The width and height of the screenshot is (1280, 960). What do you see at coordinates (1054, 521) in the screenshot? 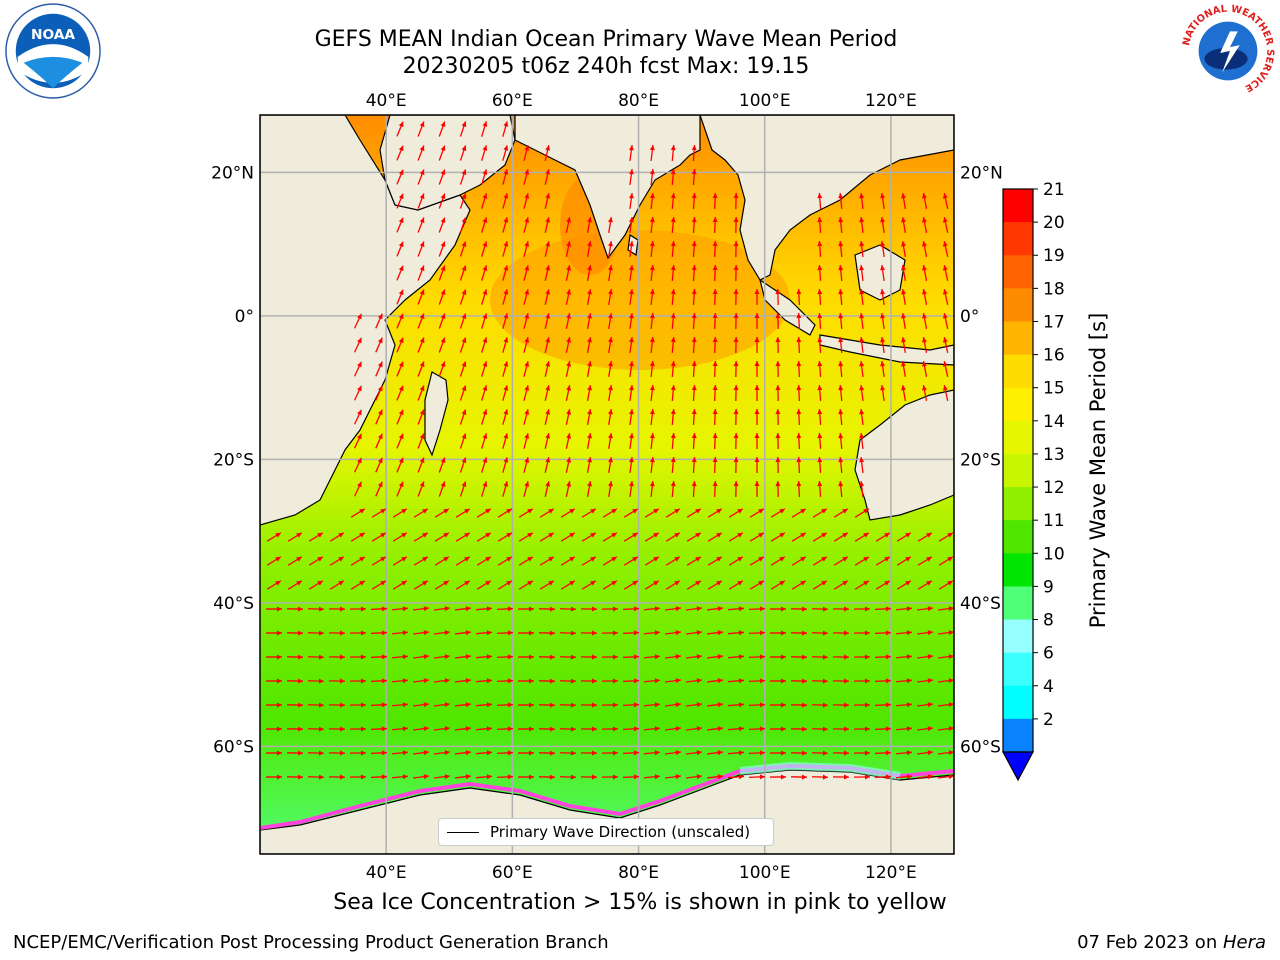
I see `colorbar-tick-label: 11` at bounding box center [1054, 521].